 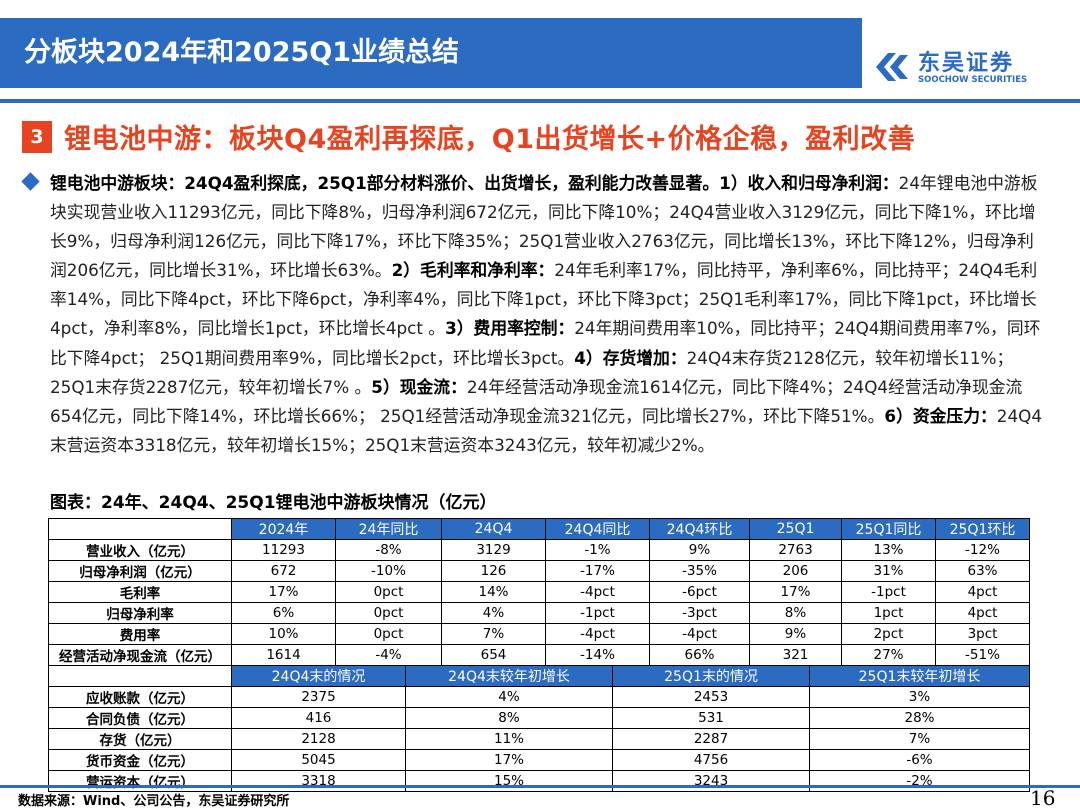 What do you see at coordinates (888, 529) in the screenshot?
I see `column-header: 25Q1同比` at bounding box center [888, 529].